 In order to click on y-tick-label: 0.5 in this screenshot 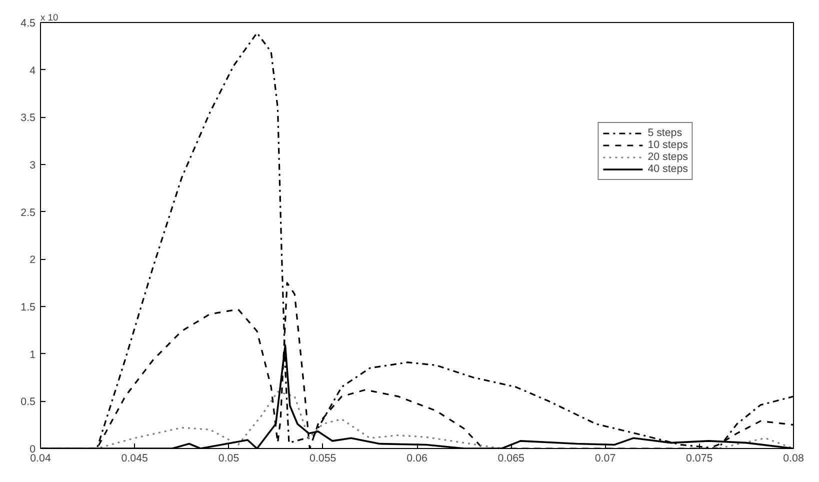, I will do `click(28, 402)`.